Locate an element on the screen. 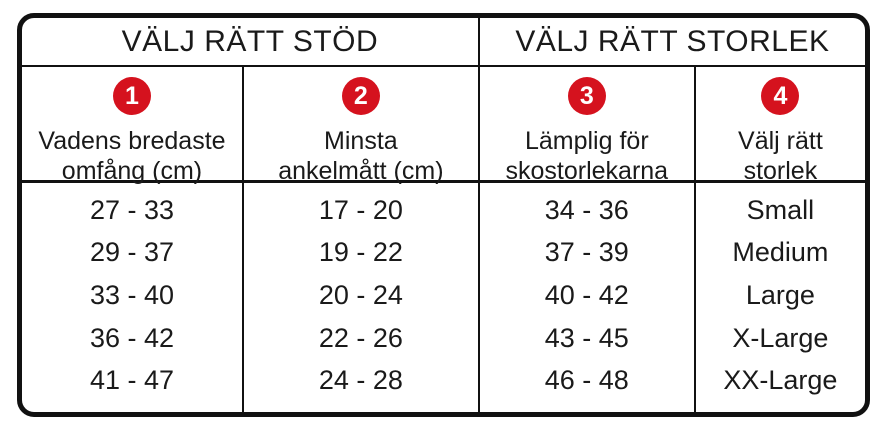 The width and height of the screenshot is (888, 433). table-cell: 17 - 20 is located at coordinates (360, 209).